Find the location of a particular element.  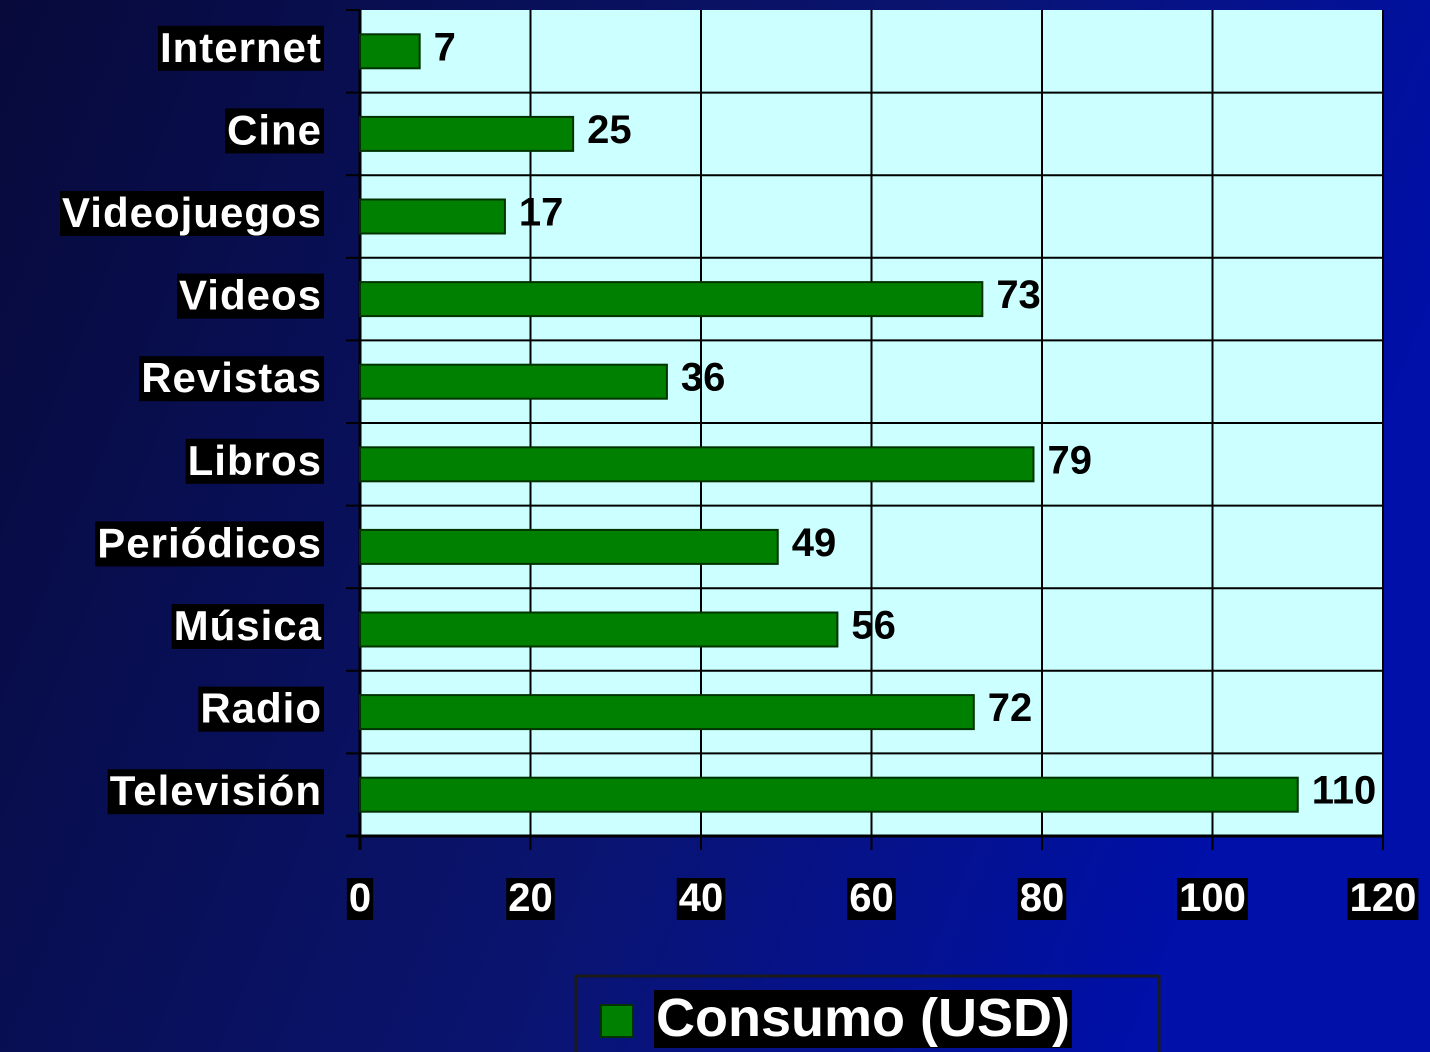

value-label: 79 is located at coordinates (1069, 460).